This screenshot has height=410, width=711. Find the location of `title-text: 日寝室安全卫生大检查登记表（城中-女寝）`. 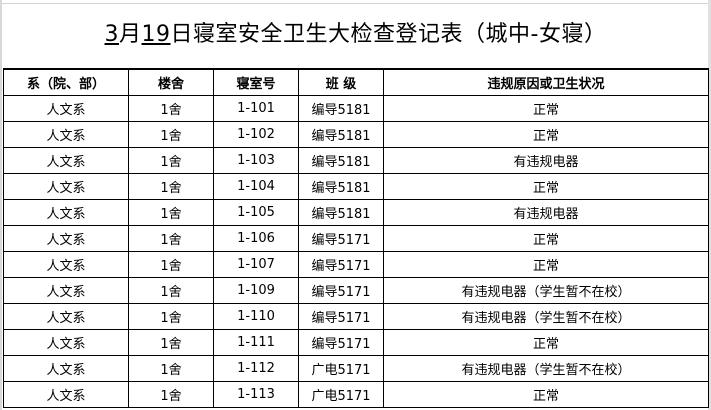

title-text: 日寝室安全卫生大检查登记表（城中-女寝） is located at coordinates (388, 34).